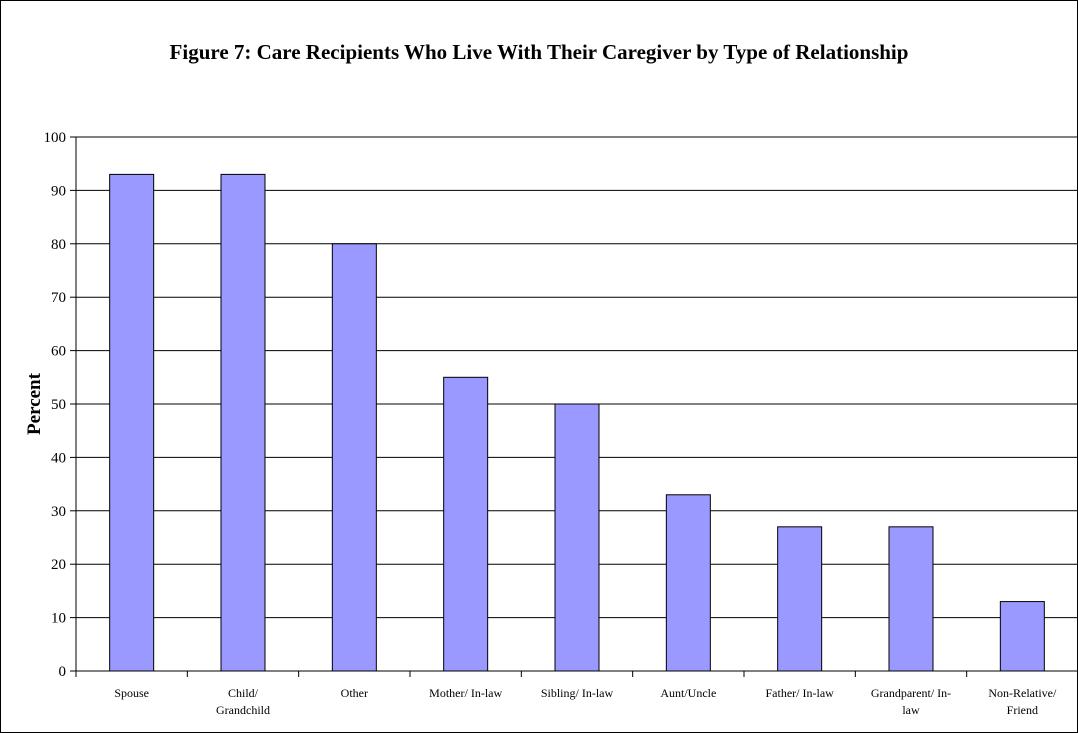  I want to click on y-axis-label: Percent, so click(34, 403).